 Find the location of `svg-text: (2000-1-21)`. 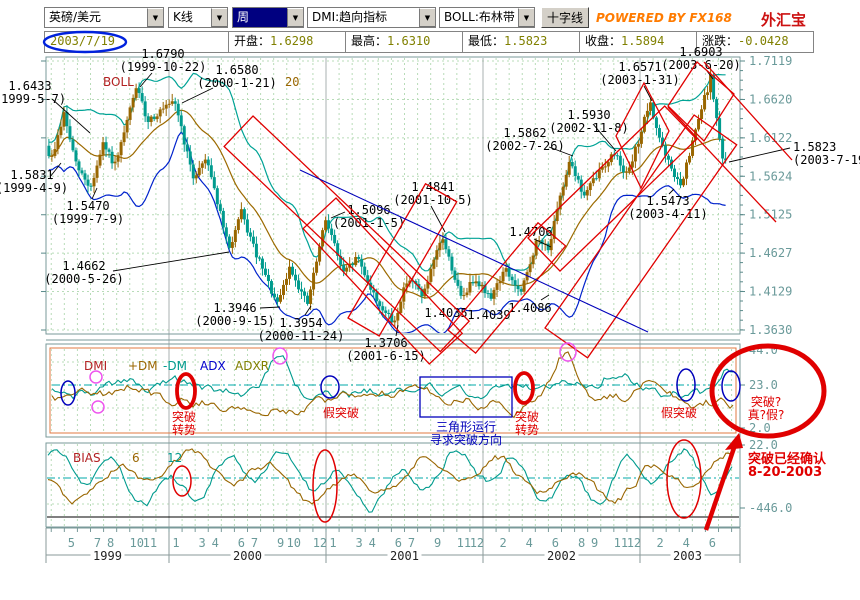

svg-text: (2000-1-21) is located at coordinates (236, 83).